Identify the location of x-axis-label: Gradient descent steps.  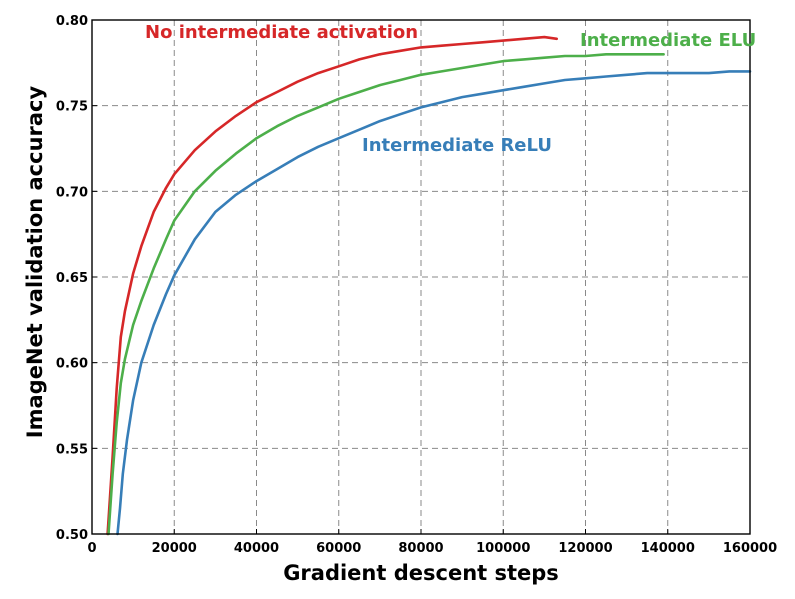
(421, 573).